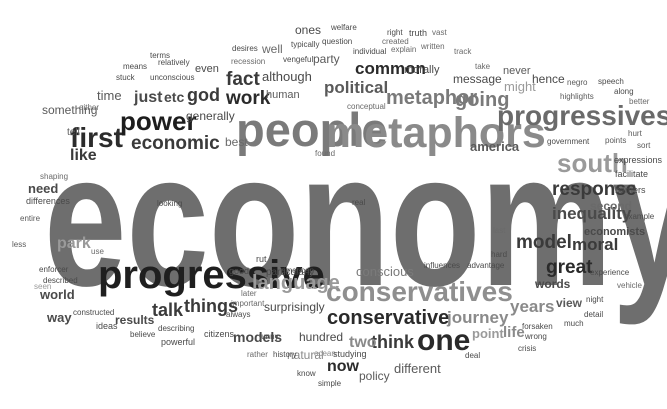  Describe the element at coordinates (639, 101) in the screenshot. I see `cloud-word: better` at that location.